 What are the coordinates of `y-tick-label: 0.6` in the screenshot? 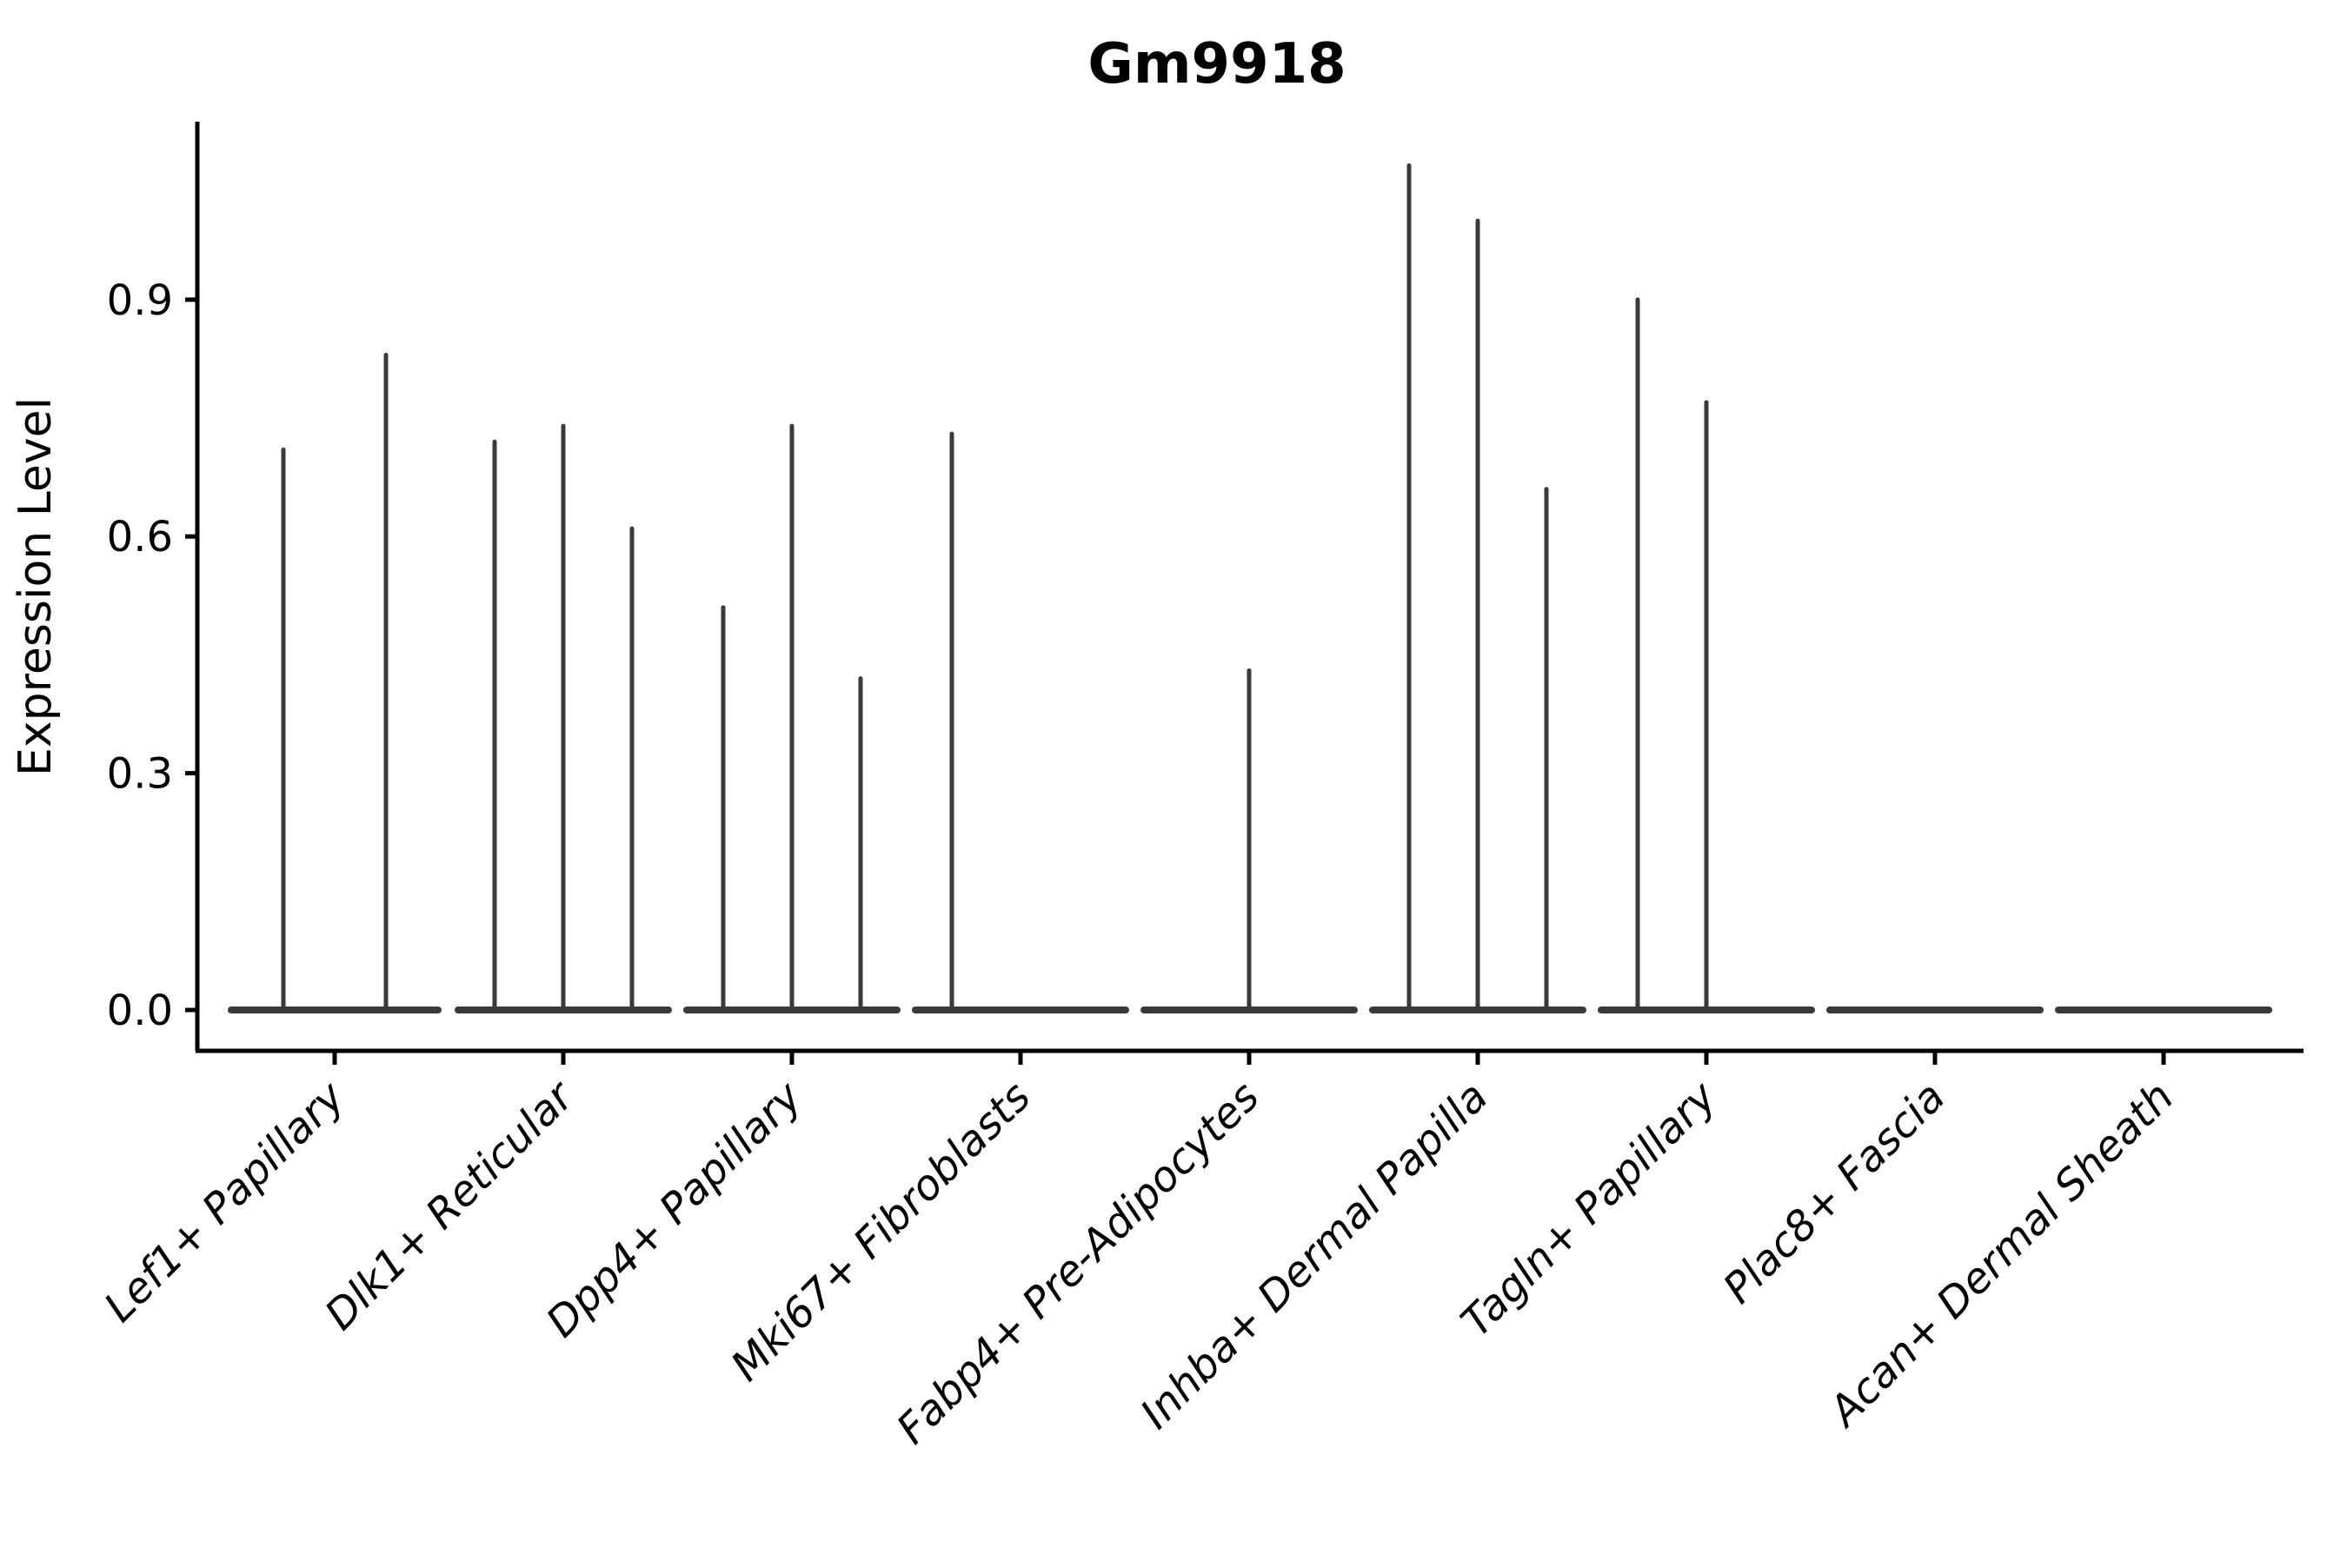 It's located at (140, 537).